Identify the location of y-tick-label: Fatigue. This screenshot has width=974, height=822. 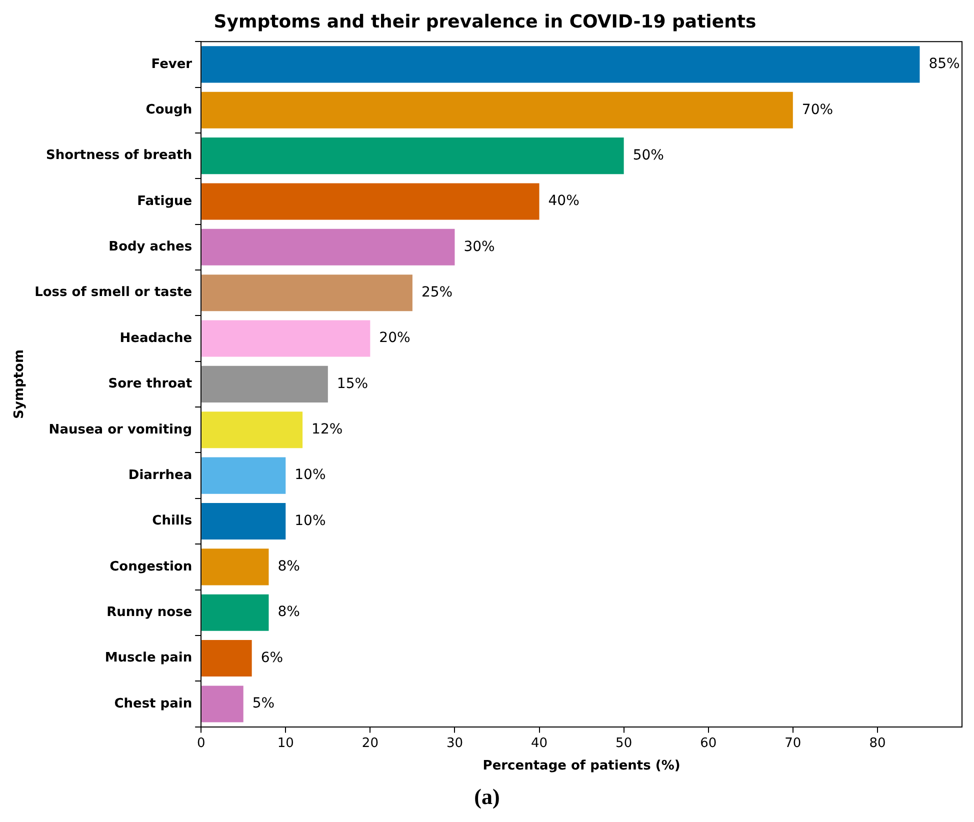
(164, 201).